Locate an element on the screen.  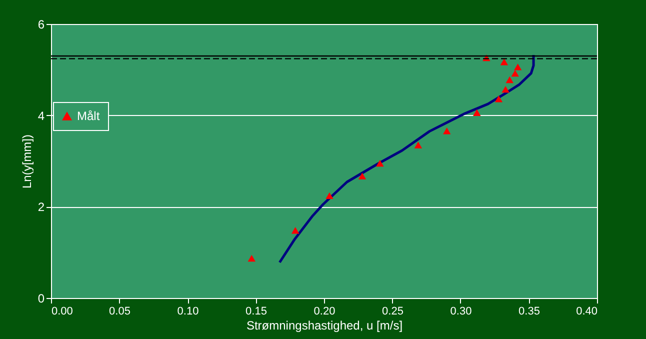
x-tick-label: 0.35 is located at coordinates (529, 312).